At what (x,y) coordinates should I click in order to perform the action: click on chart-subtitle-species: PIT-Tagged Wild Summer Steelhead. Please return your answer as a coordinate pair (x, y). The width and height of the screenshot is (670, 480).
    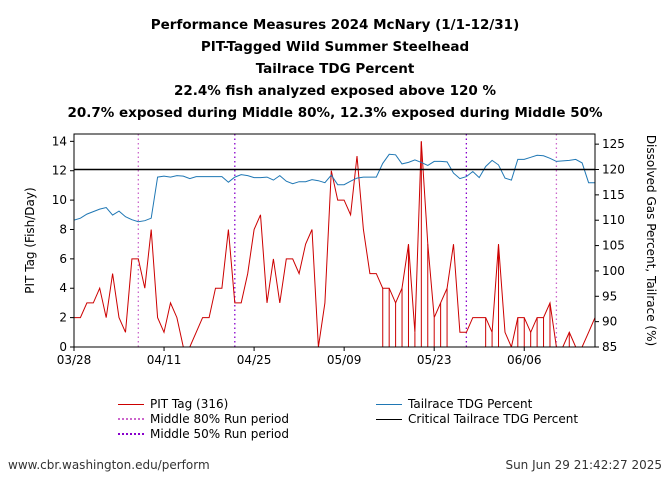
    Looking at the image, I should click on (335, 47).